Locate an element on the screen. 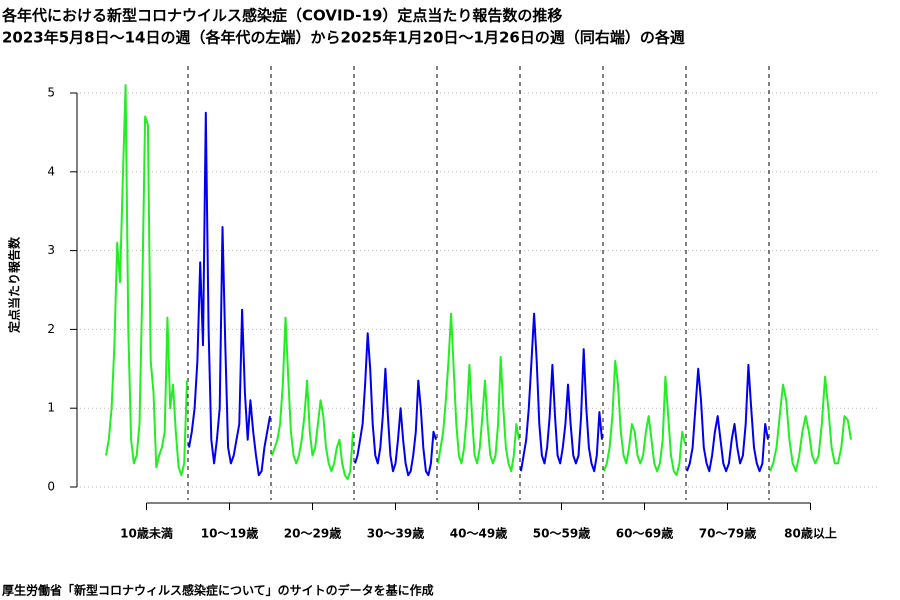  x-tick-label: 60〜69歳 is located at coordinates (644, 533).